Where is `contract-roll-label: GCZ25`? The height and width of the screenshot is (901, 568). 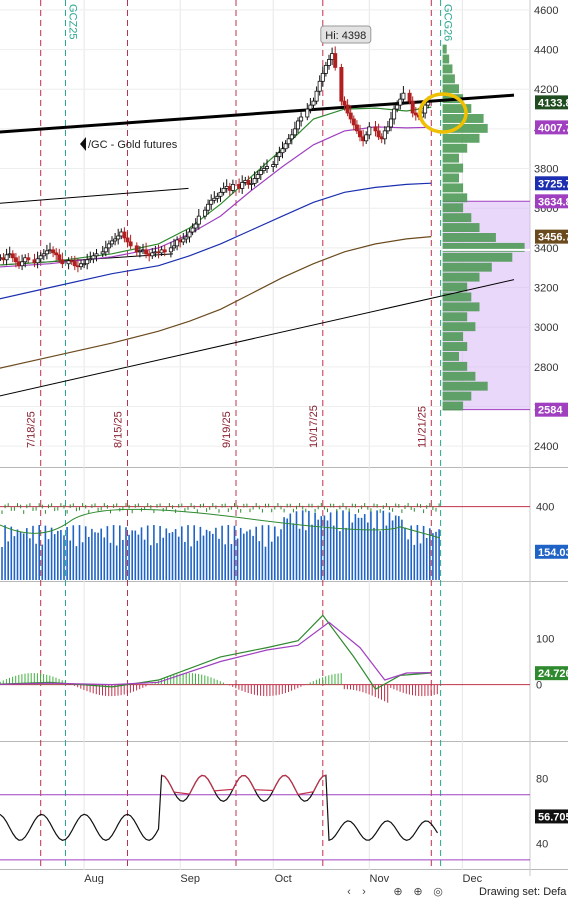
contract-roll-label: GCZ25 is located at coordinates (73, 21).